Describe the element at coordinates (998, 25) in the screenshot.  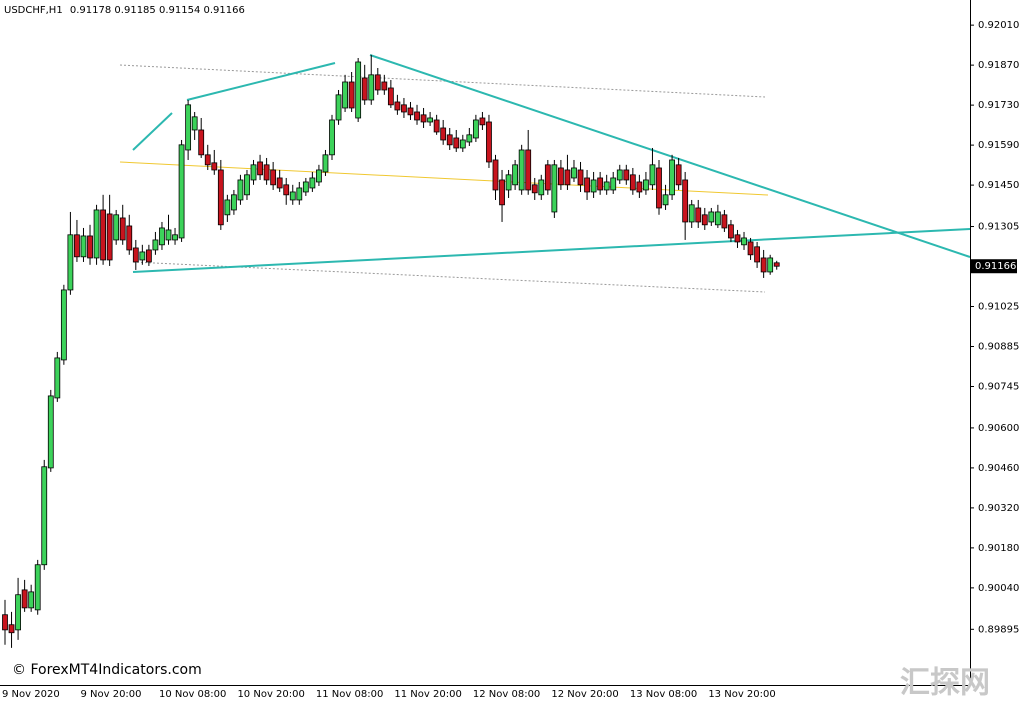
I see `y-tick-label: 0.92010` at that location.